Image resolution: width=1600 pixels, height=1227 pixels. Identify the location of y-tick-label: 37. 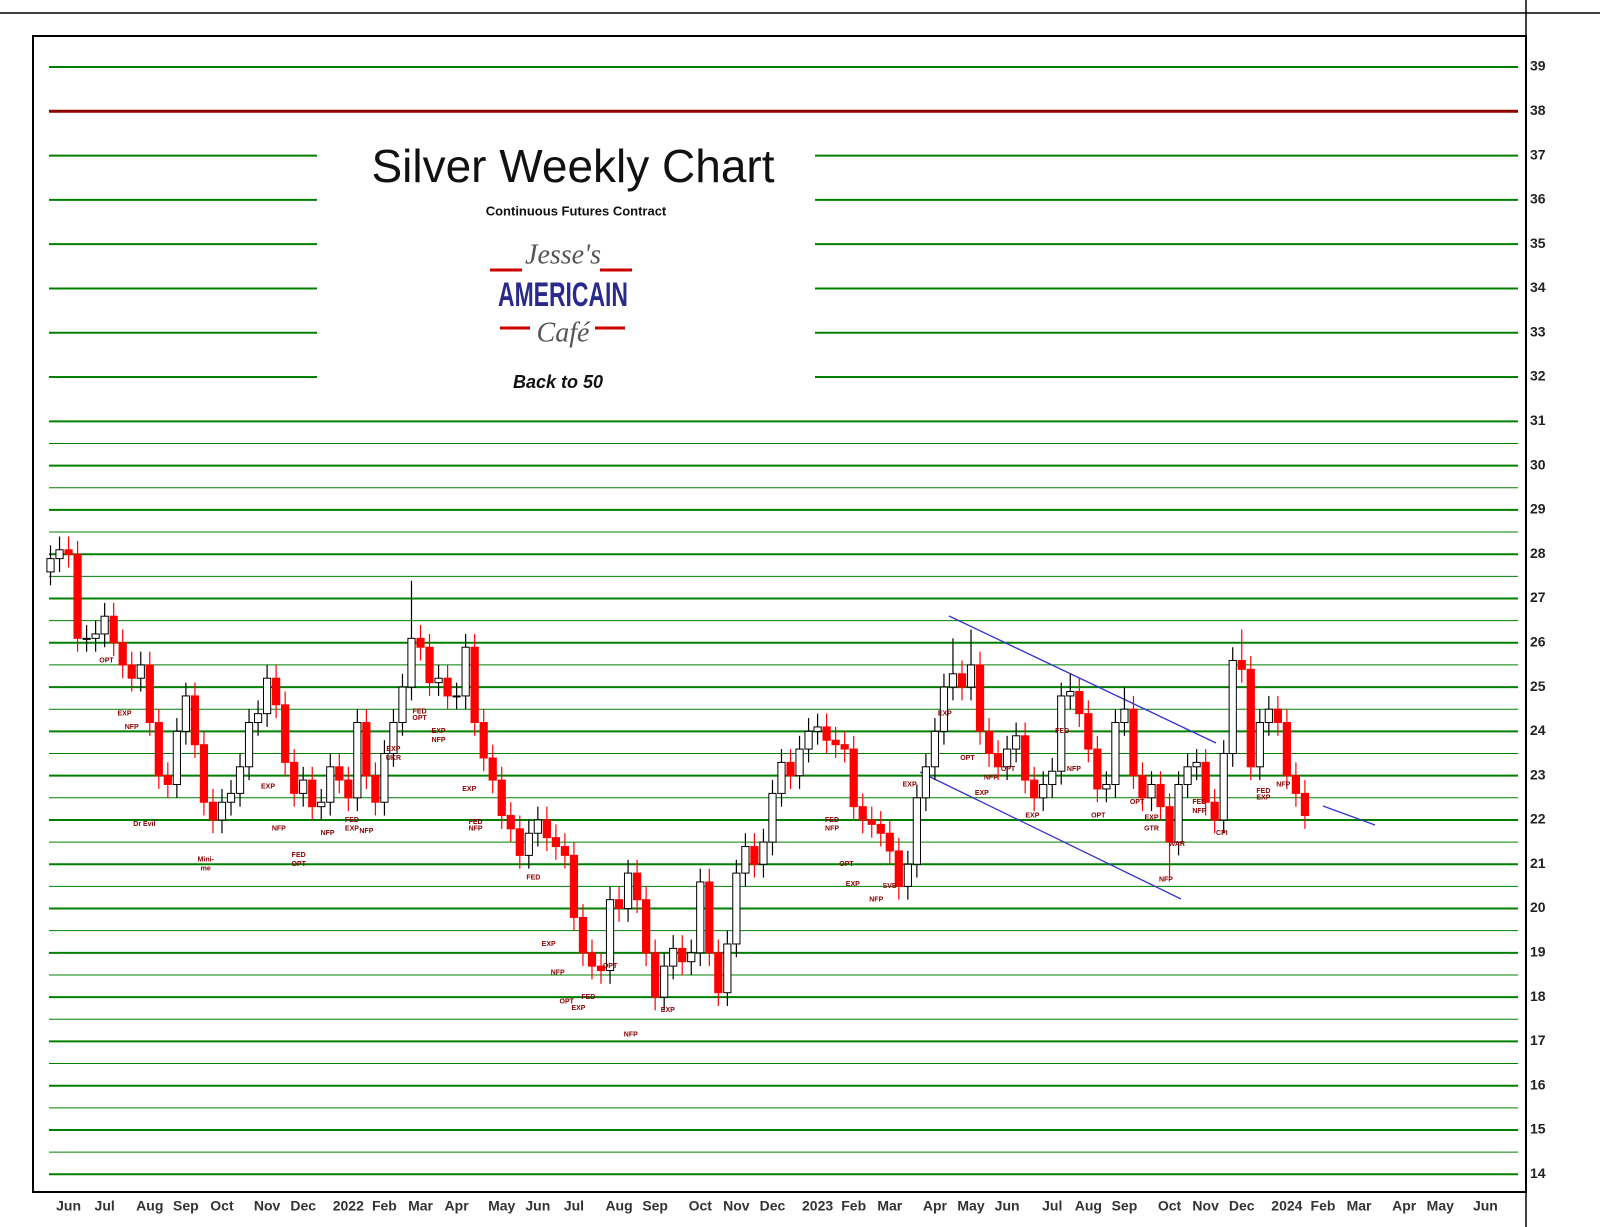
(1538, 154).